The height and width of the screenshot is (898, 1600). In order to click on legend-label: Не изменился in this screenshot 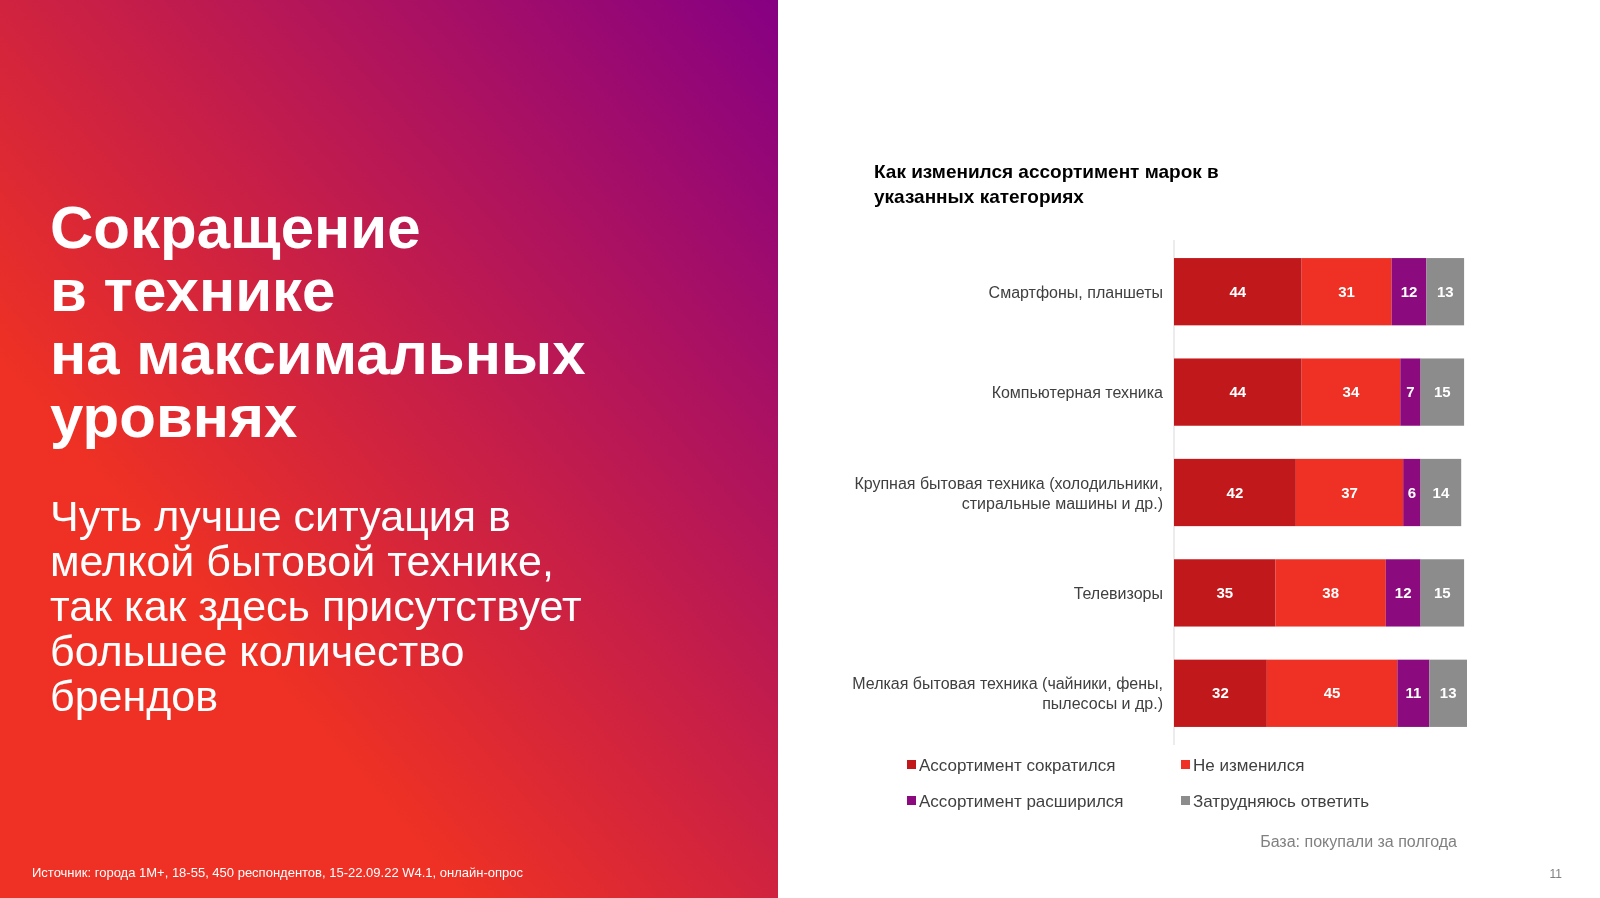, I will do `click(1249, 765)`.